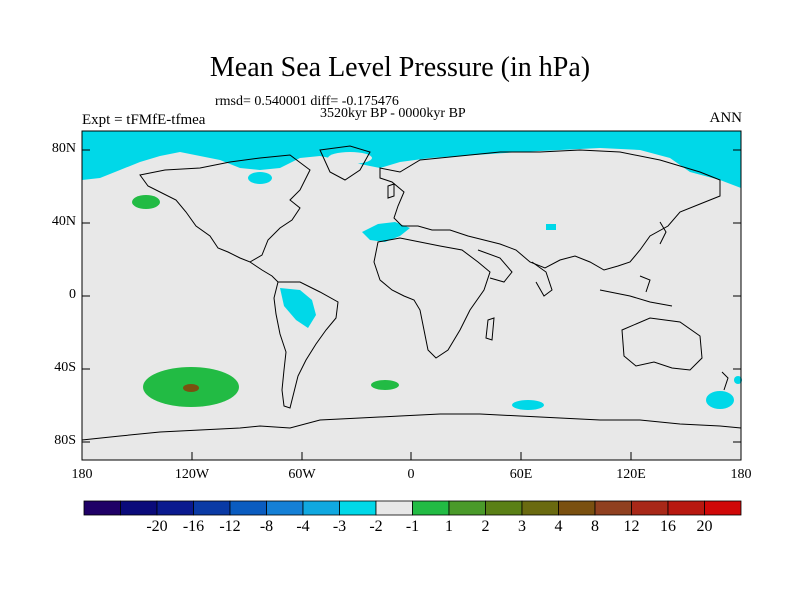  What do you see at coordinates (303, 526) in the screenshot?
I see `colorbar-tick-label: -4` at bounding box center [303, 526].